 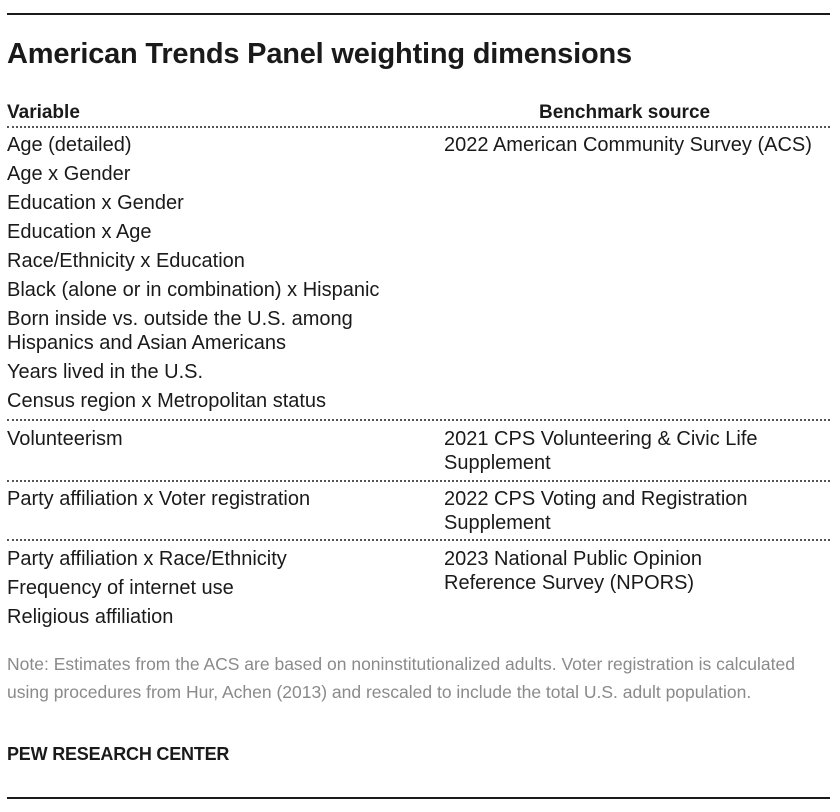 What do you see at coordinates (69, 145) in the screenshot?
I see `variable-item: Age (detailed)` at bounding box center [69, 145].